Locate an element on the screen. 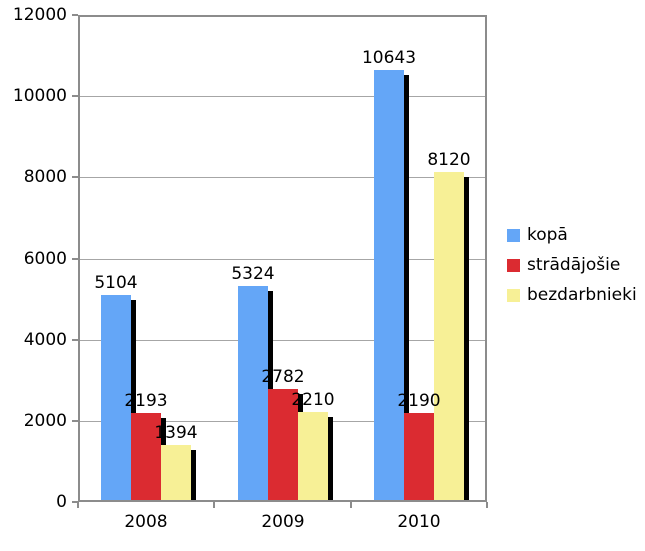 This screenshot has width=645, height=551. bar-value-label: 5104 is located at coordinates (116, 283).